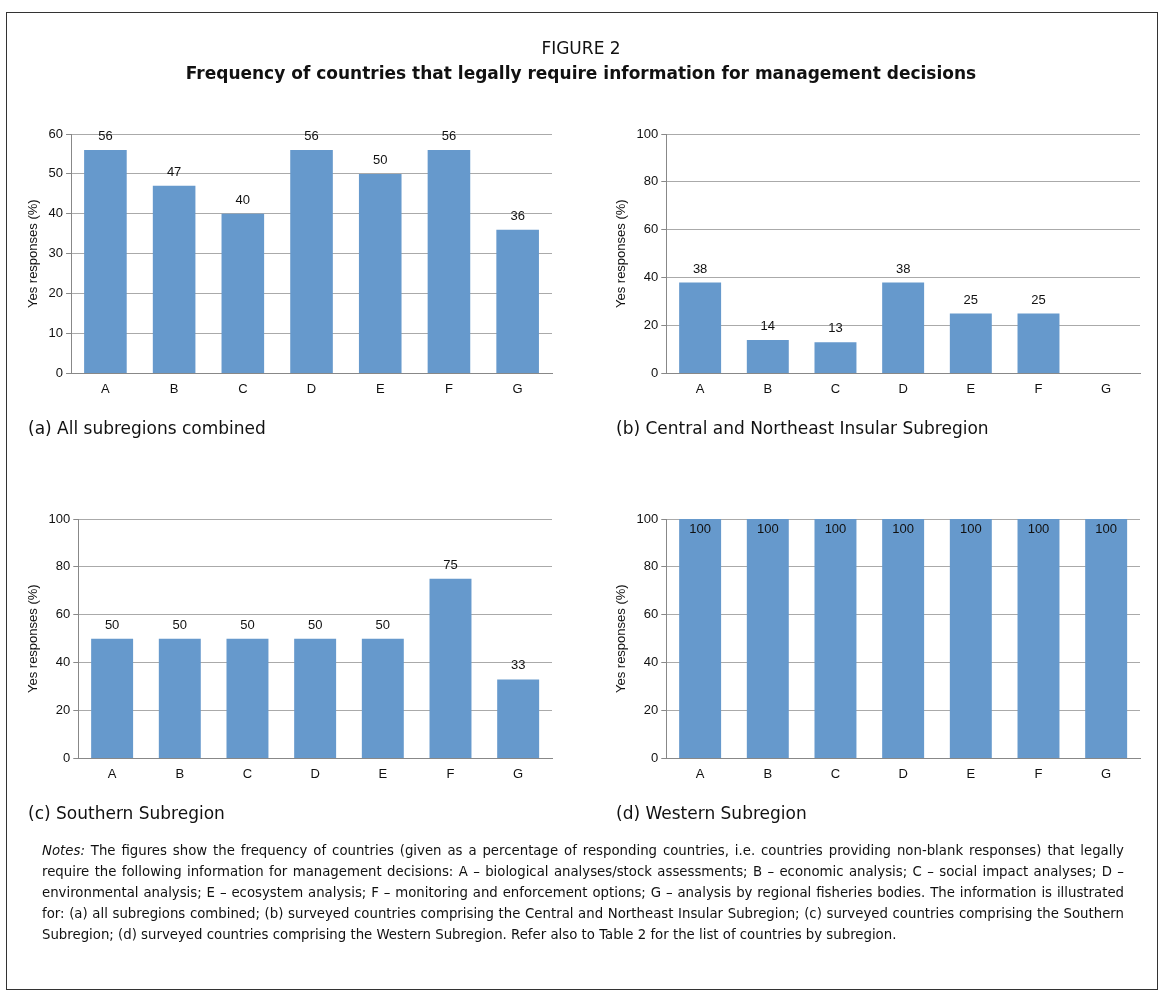  I want to click on text: (c) Southern Subregion, so click(126, 813).